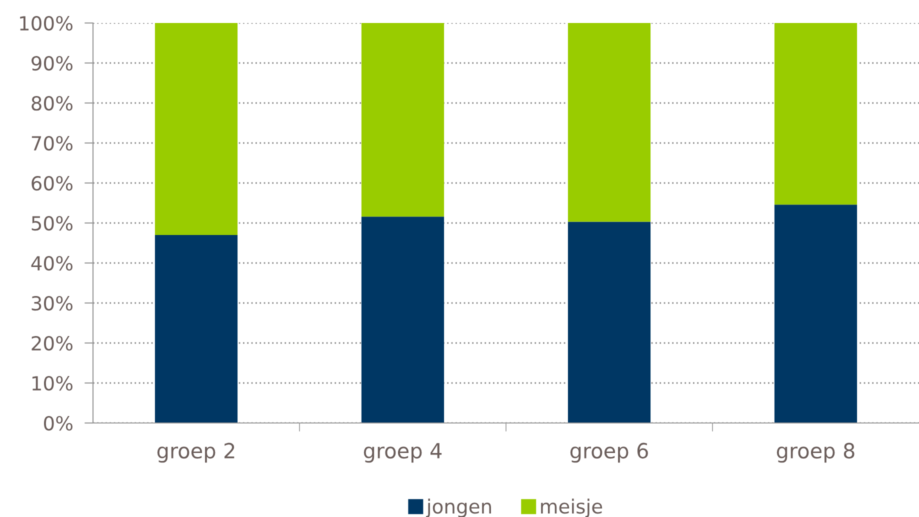 This screenshot has height=517, width=919. Describe the element at coordinates (52, 103) in the screenshot. I see `y-tick-label: 80%` at that location.